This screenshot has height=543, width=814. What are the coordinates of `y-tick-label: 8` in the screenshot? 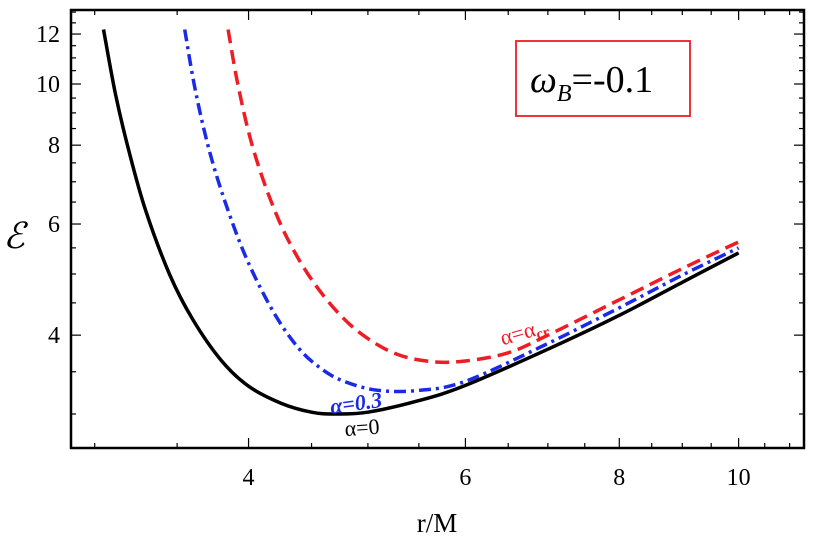 It's located at (54, 146).